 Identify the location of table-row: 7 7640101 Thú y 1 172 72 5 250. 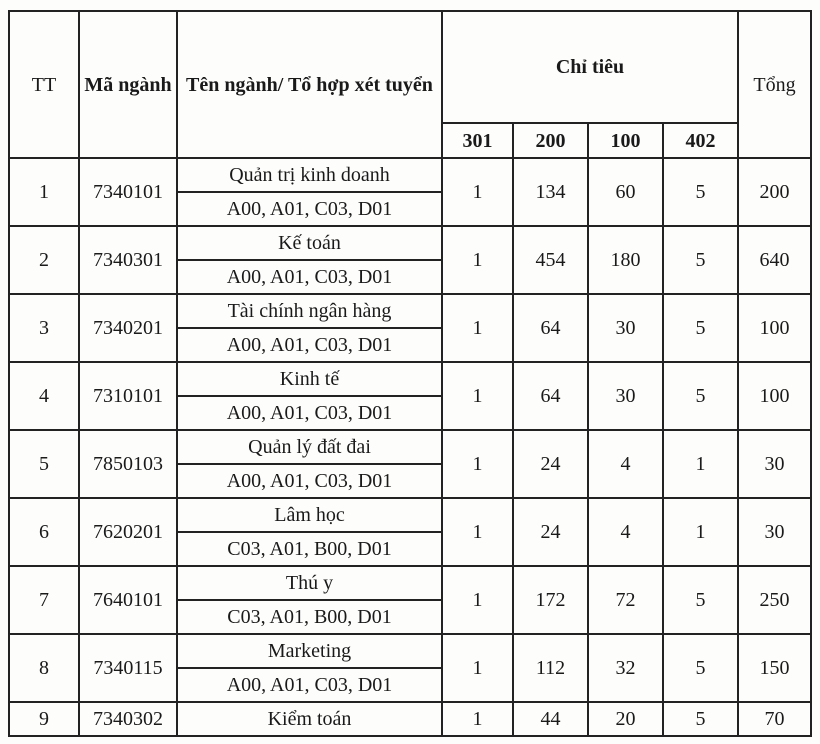
(410, 600).